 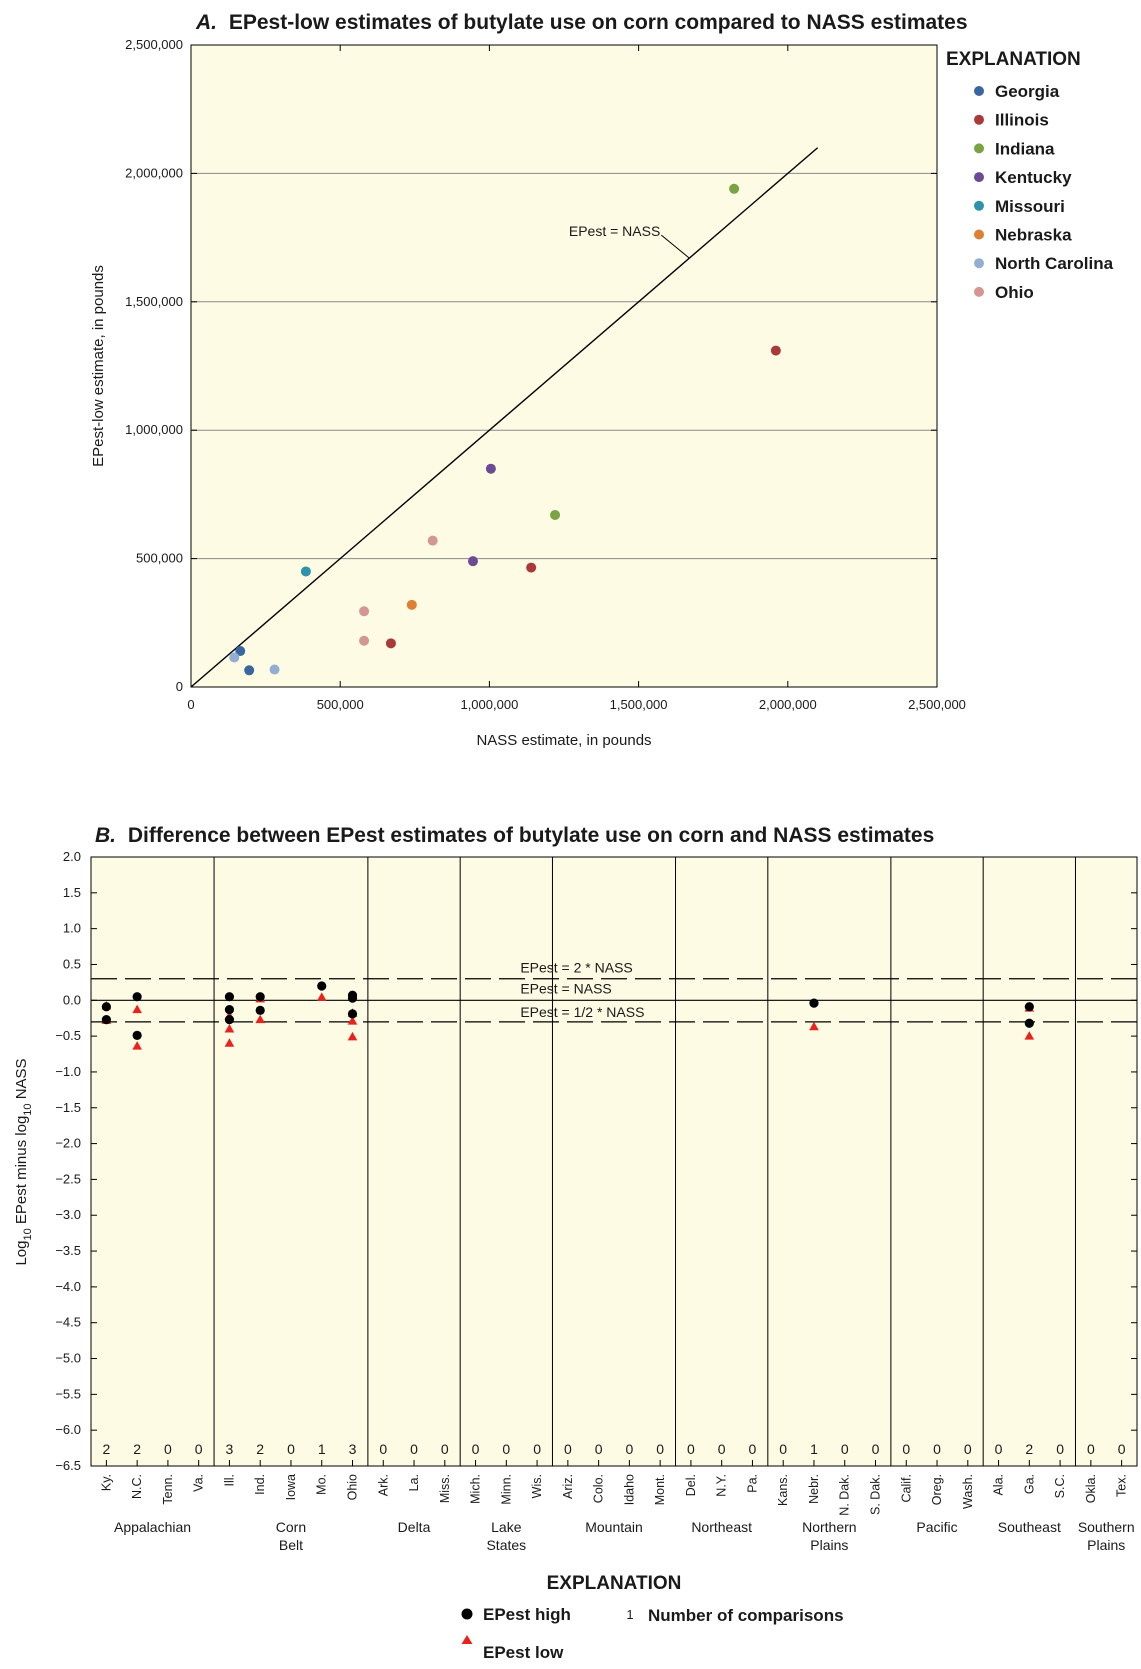 What do you see at coordinates (527, 1614) in the screenshot?
I see `legend-high-label: EPest high` at bounding box center [527, 1614].